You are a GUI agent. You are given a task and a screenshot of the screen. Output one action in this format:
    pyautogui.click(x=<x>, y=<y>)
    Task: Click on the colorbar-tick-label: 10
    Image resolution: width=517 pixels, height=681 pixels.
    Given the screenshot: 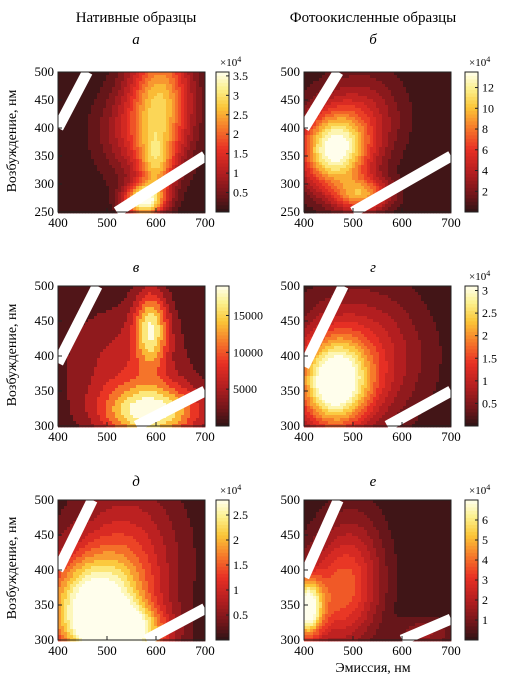 What is the action you would take?
    pyautogui.click(x=488, y=108)
    